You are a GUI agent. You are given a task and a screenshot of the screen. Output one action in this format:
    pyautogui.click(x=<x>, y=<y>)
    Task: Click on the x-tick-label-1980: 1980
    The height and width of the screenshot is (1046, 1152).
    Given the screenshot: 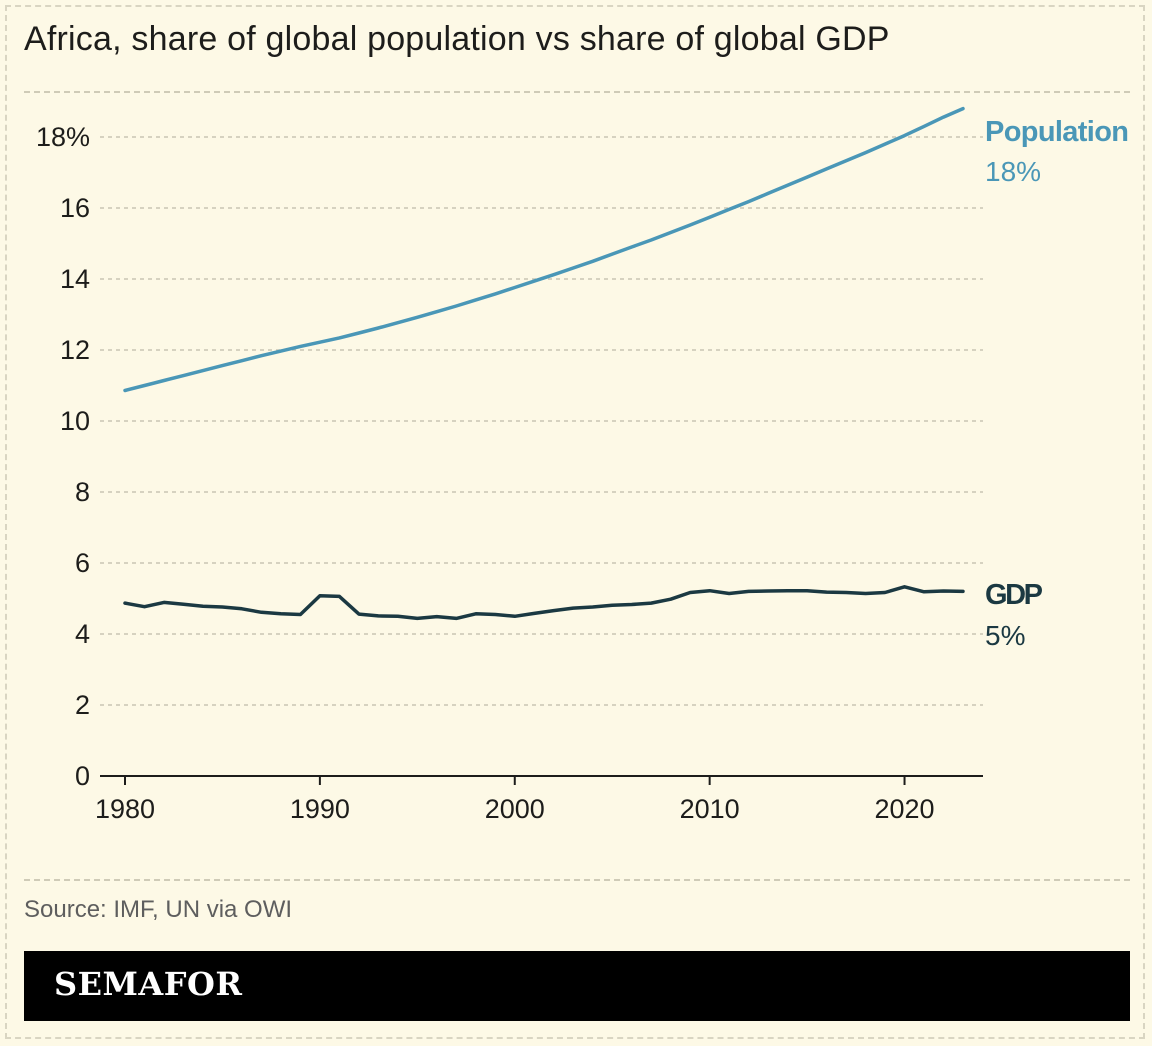 What is the action you would take?
    pyautogui.click(x=125, y=809)
    